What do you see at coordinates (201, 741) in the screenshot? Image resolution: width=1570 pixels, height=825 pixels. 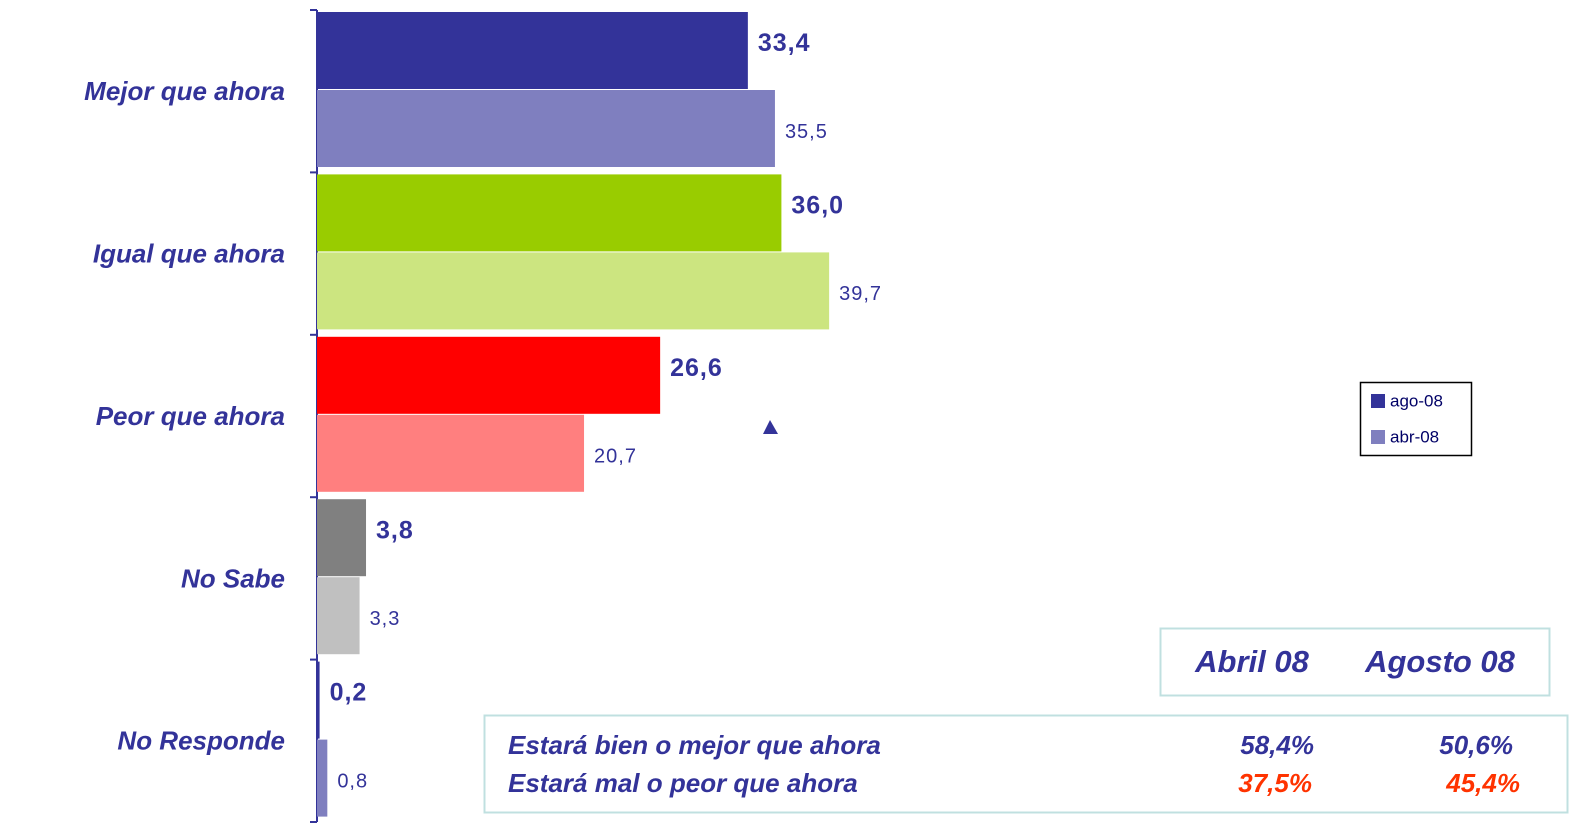 I see `category-label: No Responde` at bounding box center [201, 741].